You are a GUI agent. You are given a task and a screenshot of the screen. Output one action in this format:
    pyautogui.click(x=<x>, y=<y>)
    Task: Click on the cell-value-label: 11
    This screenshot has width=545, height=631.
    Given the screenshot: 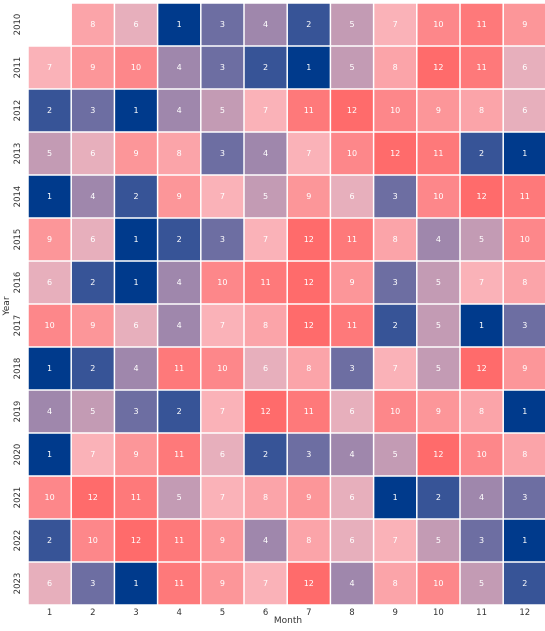 What is the action you would take?
    pyautogui.click(x=266, y=282)
    